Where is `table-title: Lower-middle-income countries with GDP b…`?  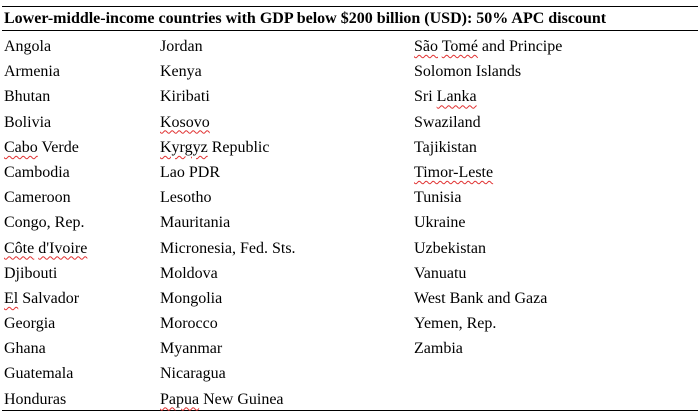
table-title: Lower-middle-income countries with GDP b… is located at coordinates (350, 19).